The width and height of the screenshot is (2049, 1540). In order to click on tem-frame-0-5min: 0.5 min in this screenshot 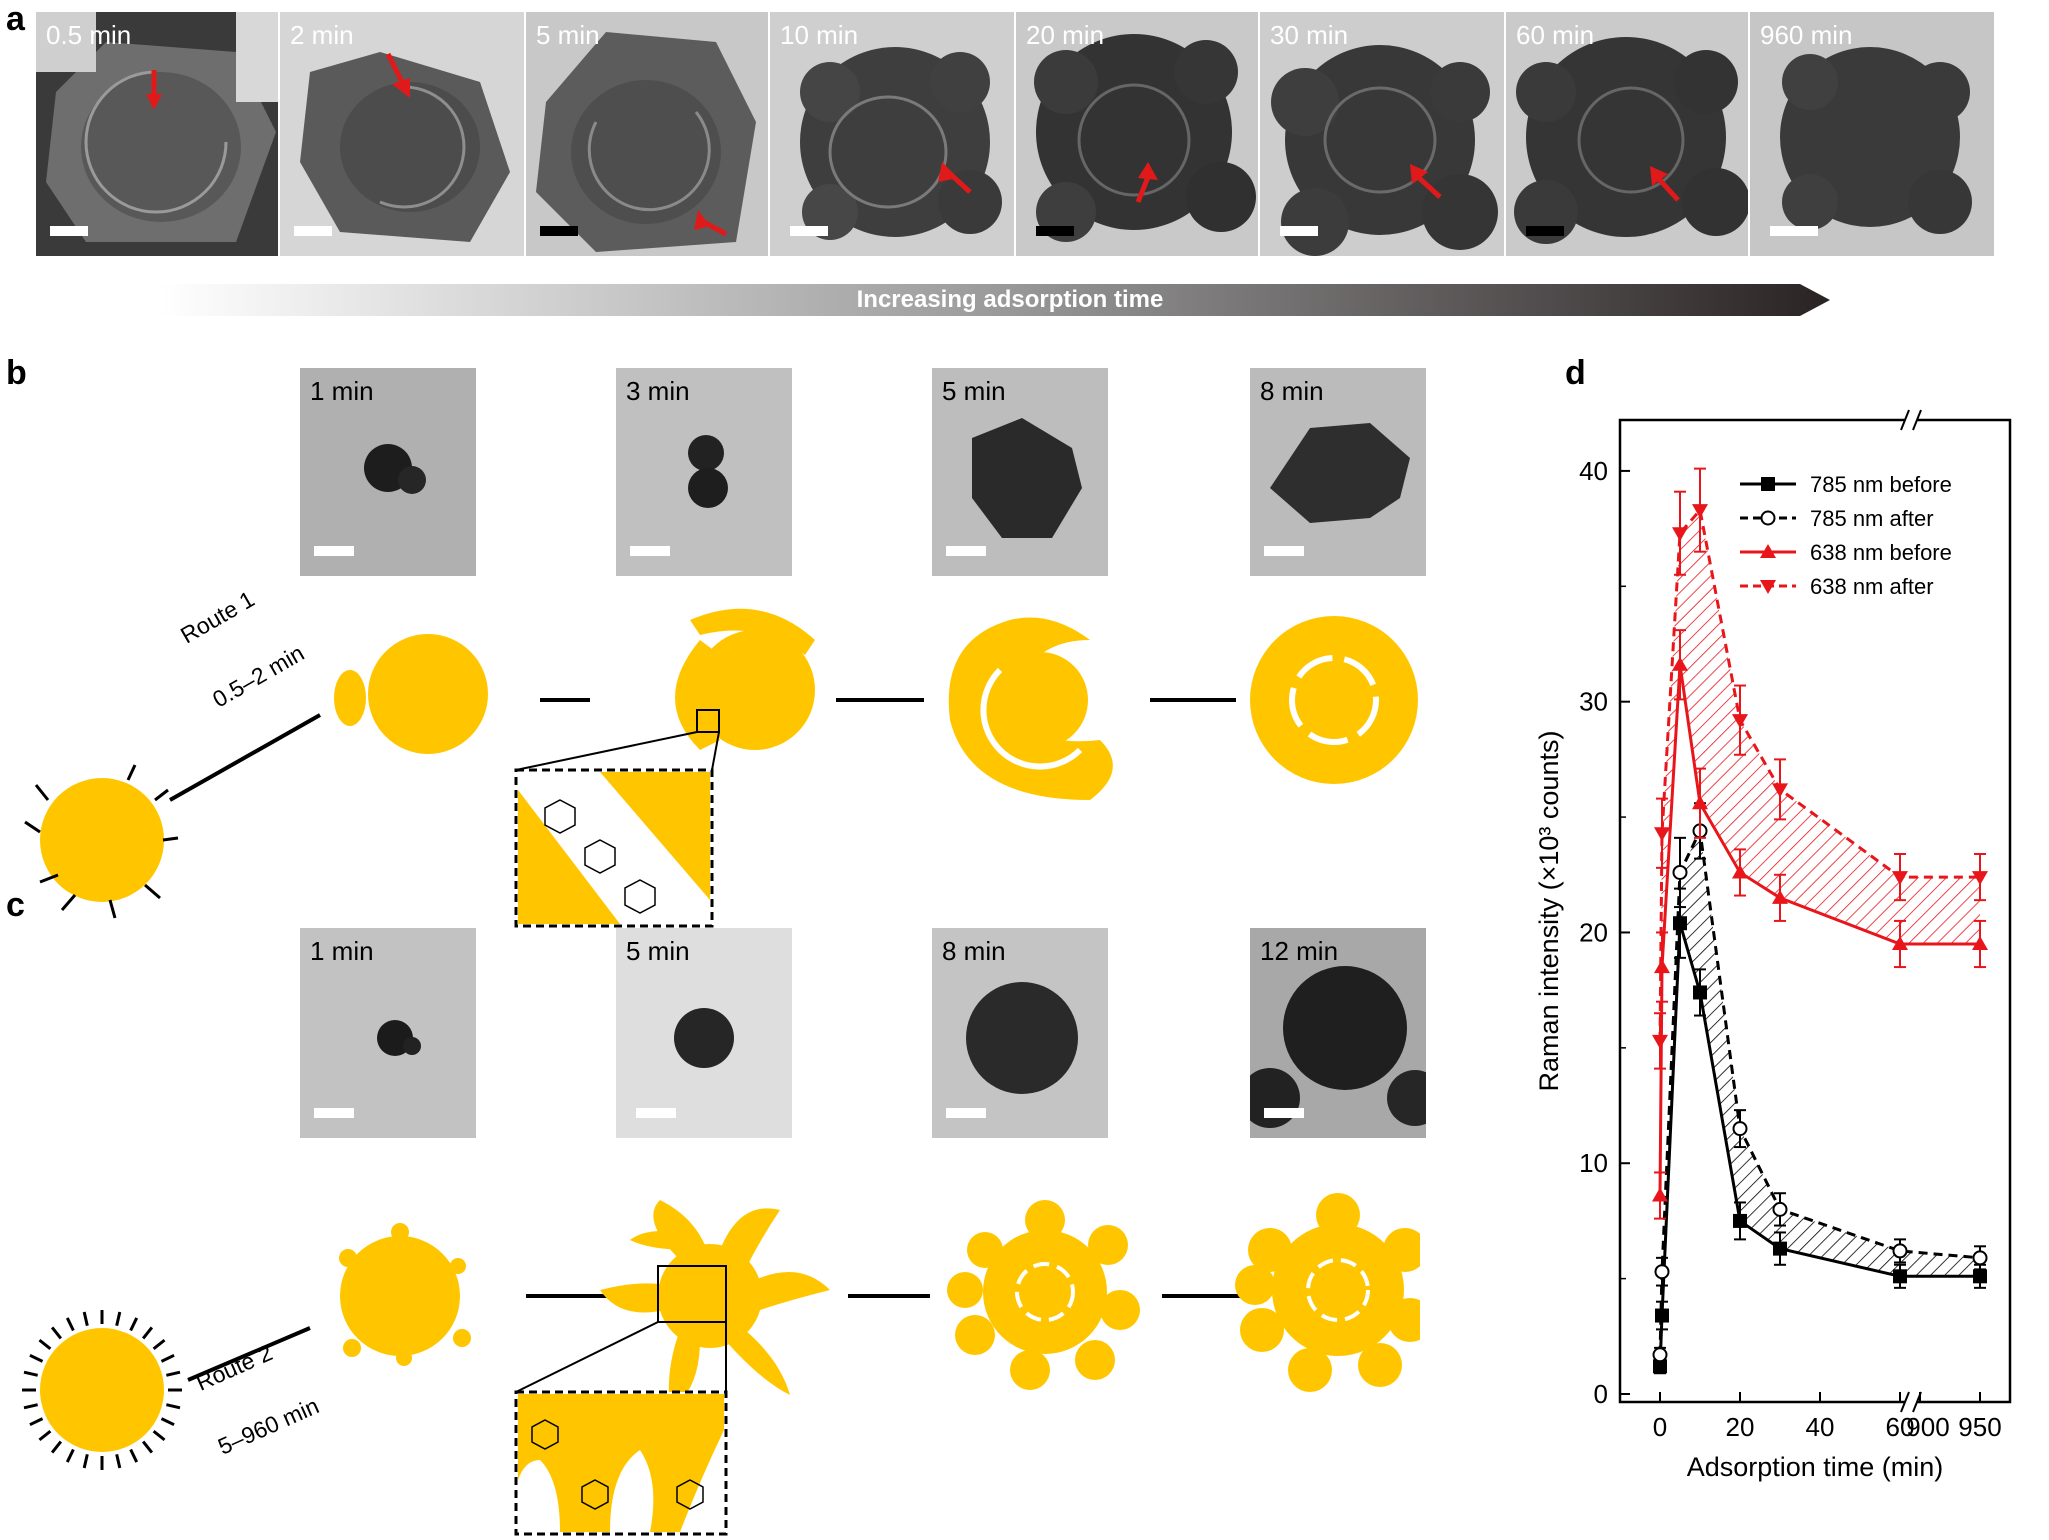, I will do `click(157, 134)`.